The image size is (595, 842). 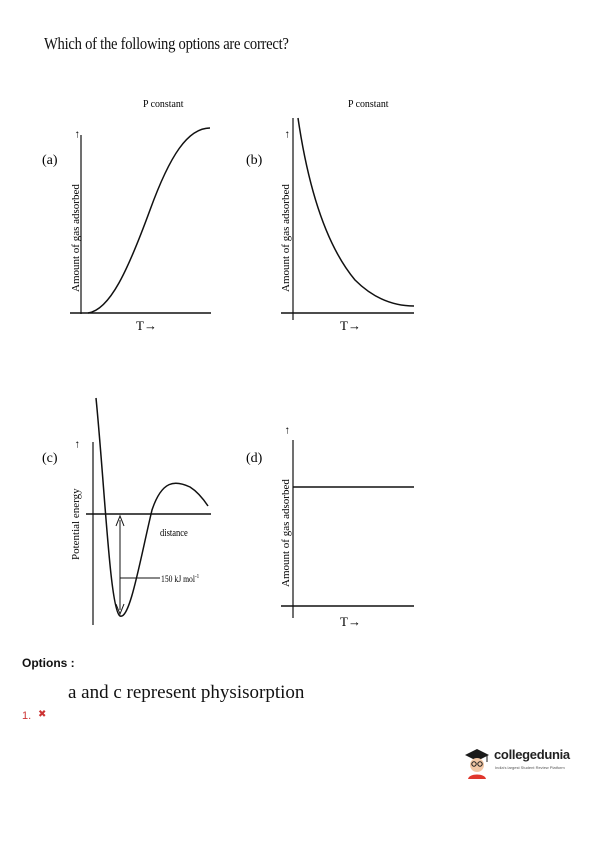 I want to click on figure-c-arrow-down-icon, so click(x=120, y=609).